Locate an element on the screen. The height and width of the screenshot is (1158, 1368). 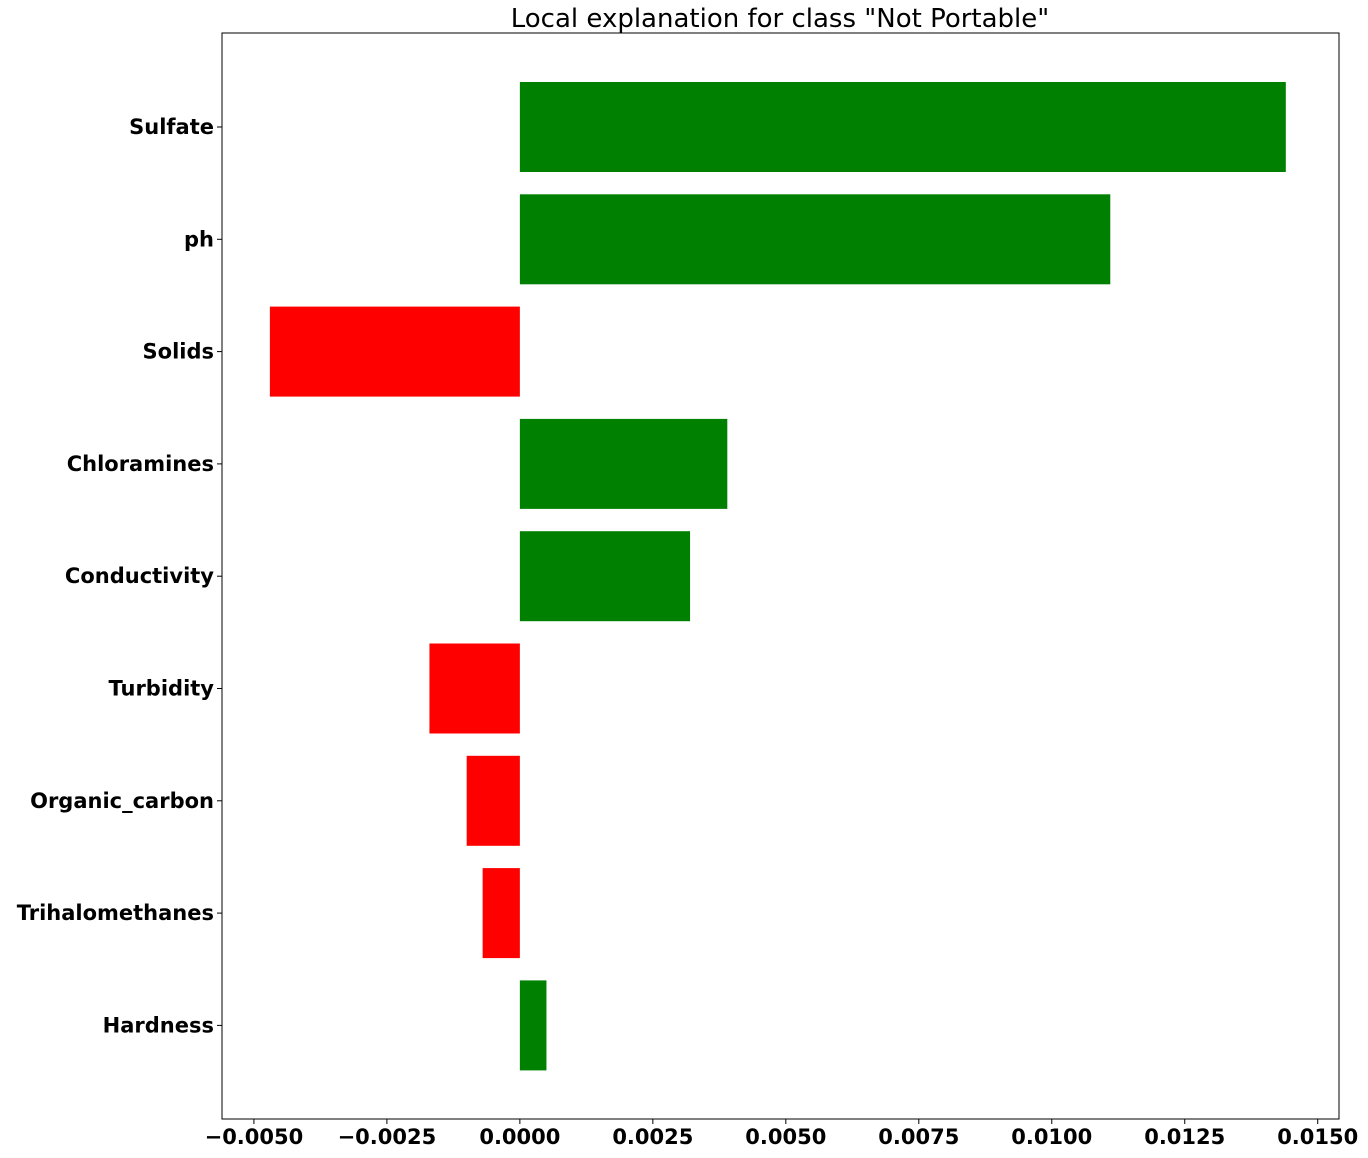
y-tick-label: Conductivity is located at coordinates (139, 576).